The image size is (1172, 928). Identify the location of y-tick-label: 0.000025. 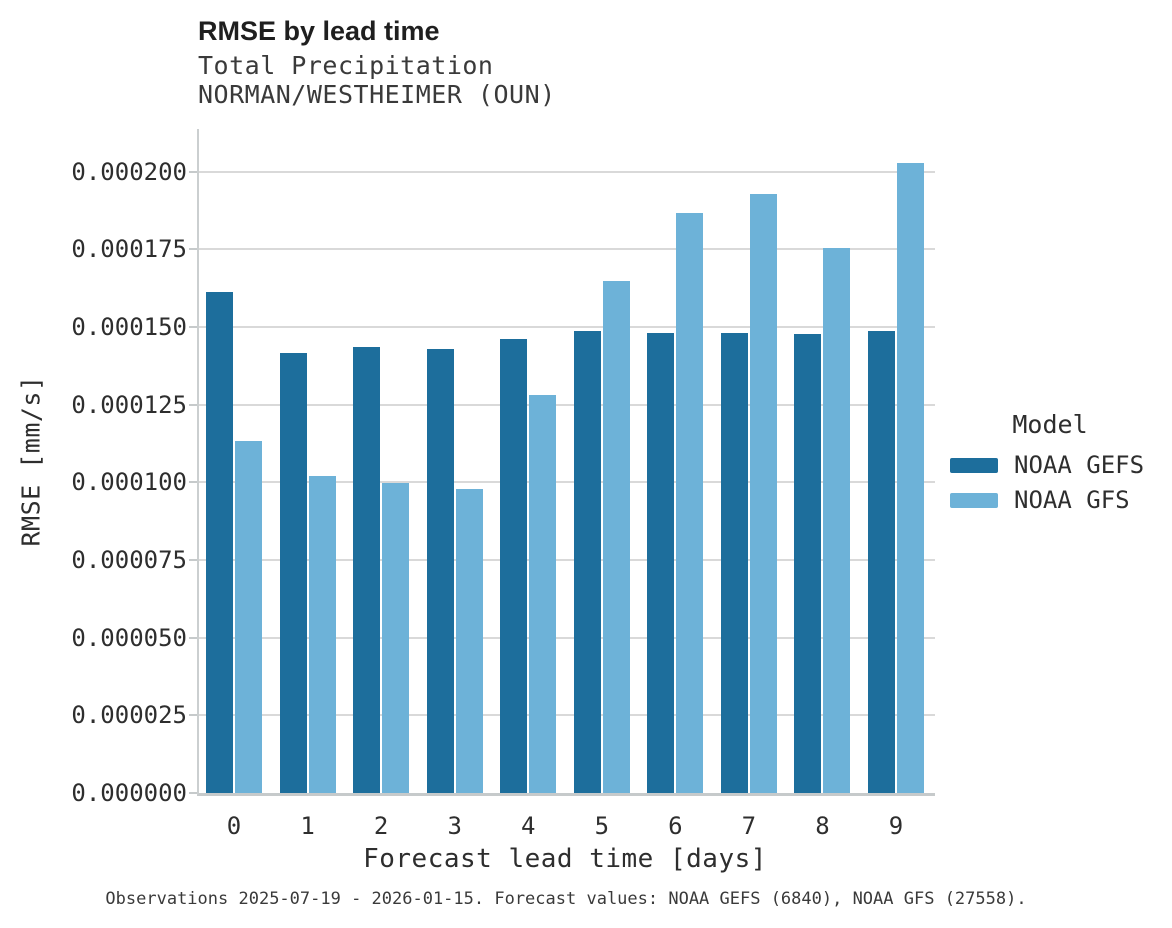
(129, 715).